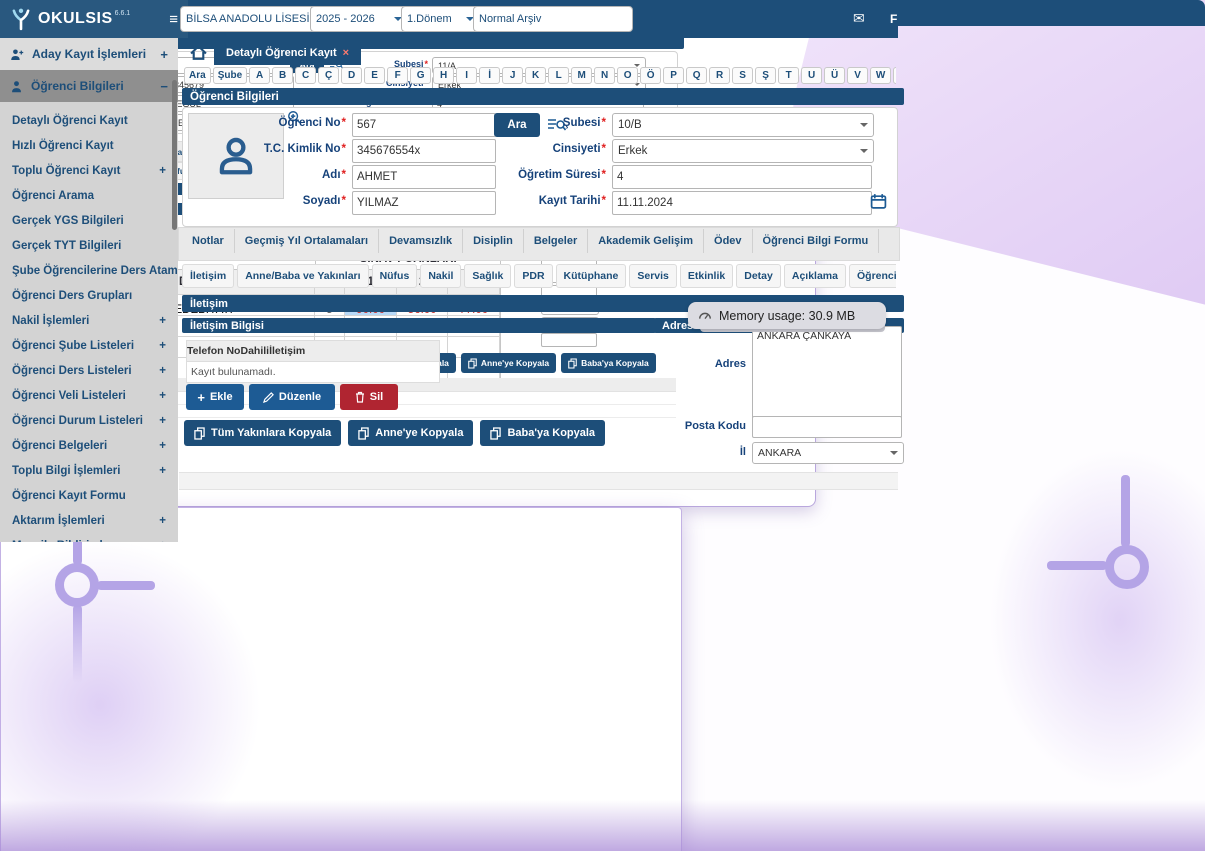  Describe the element at coordinates (1097, 620) in the screenshot. I see `deco-bottom-right-wash` at that location.